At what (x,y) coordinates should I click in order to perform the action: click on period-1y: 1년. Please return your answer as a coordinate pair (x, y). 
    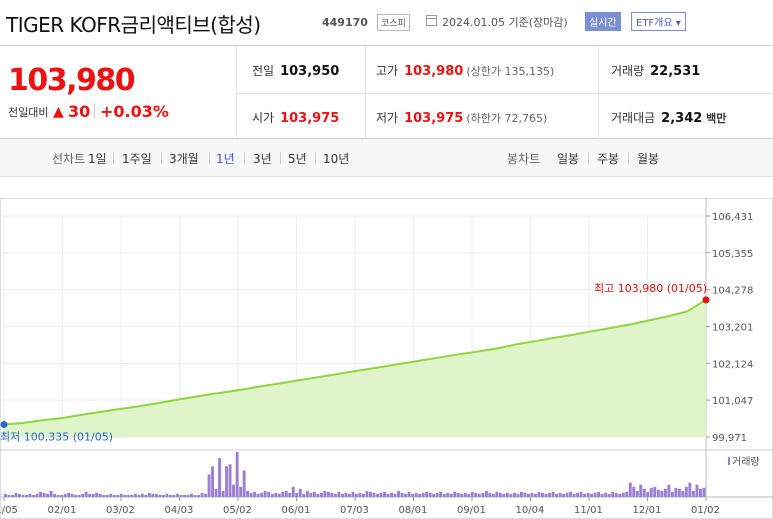
    Looking at the image, I should click on (225, 159).